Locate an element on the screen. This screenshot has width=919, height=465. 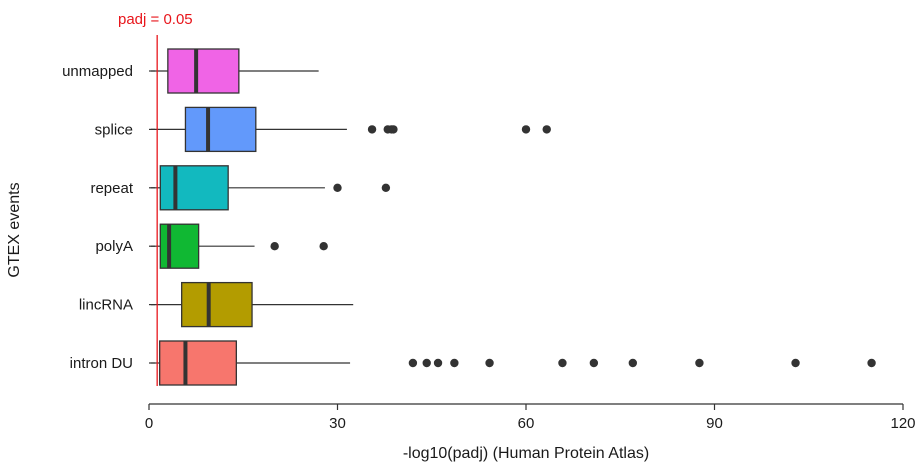
box-intron-du is located at coordinates (513, 363).